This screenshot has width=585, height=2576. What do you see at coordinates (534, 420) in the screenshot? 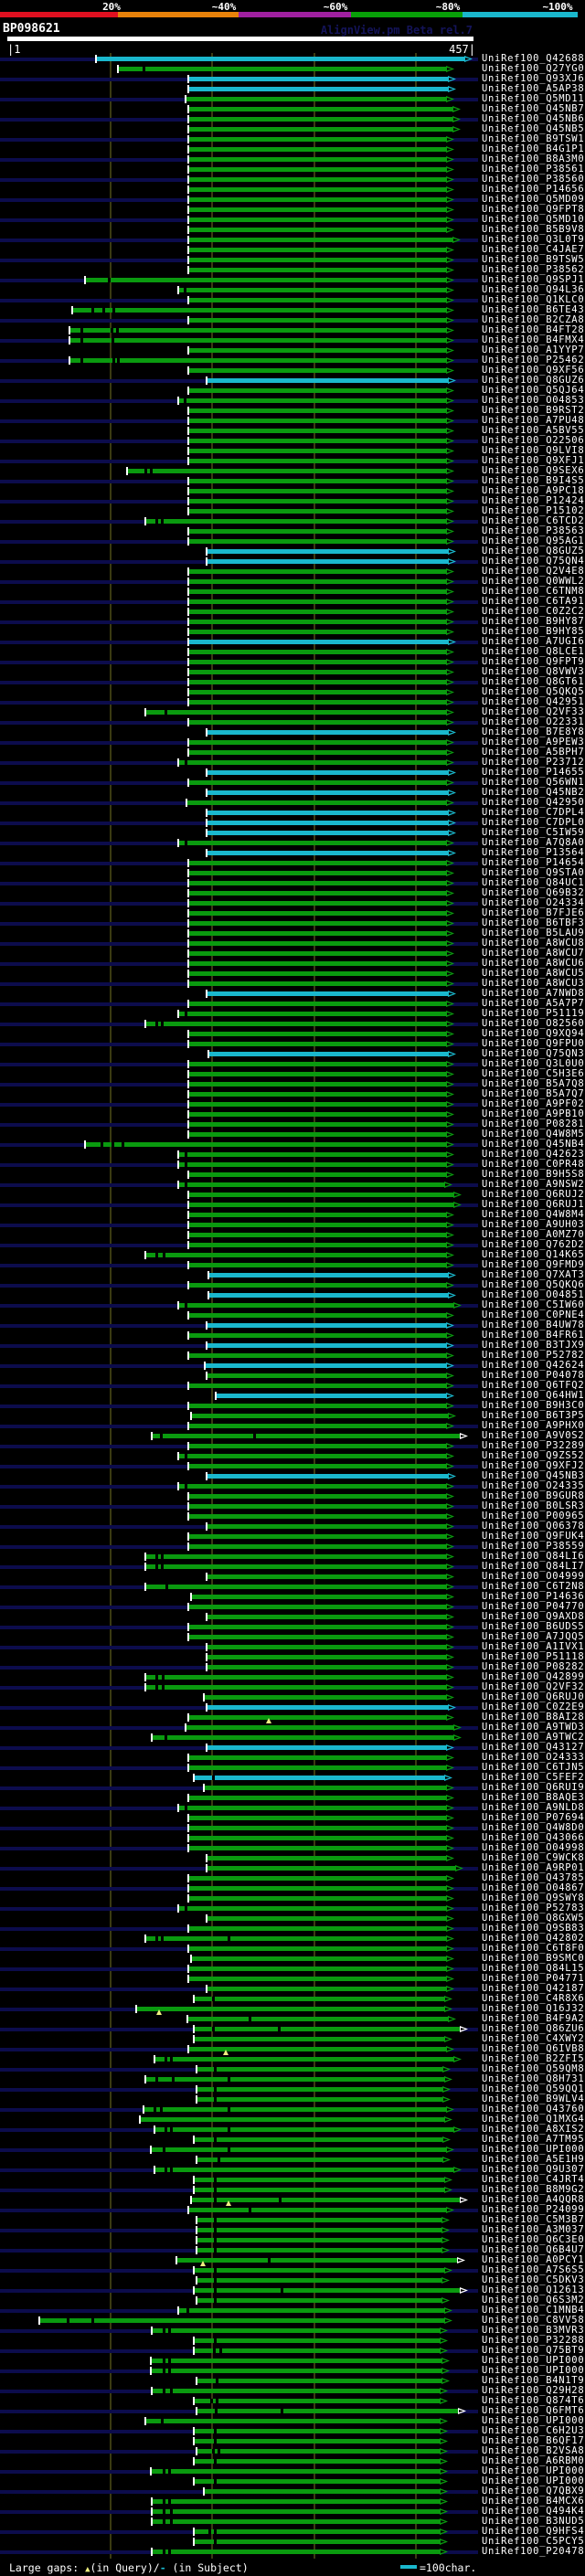
I see `hit-label: UniRef100_A7PU48` at bounding box center [534, 420].